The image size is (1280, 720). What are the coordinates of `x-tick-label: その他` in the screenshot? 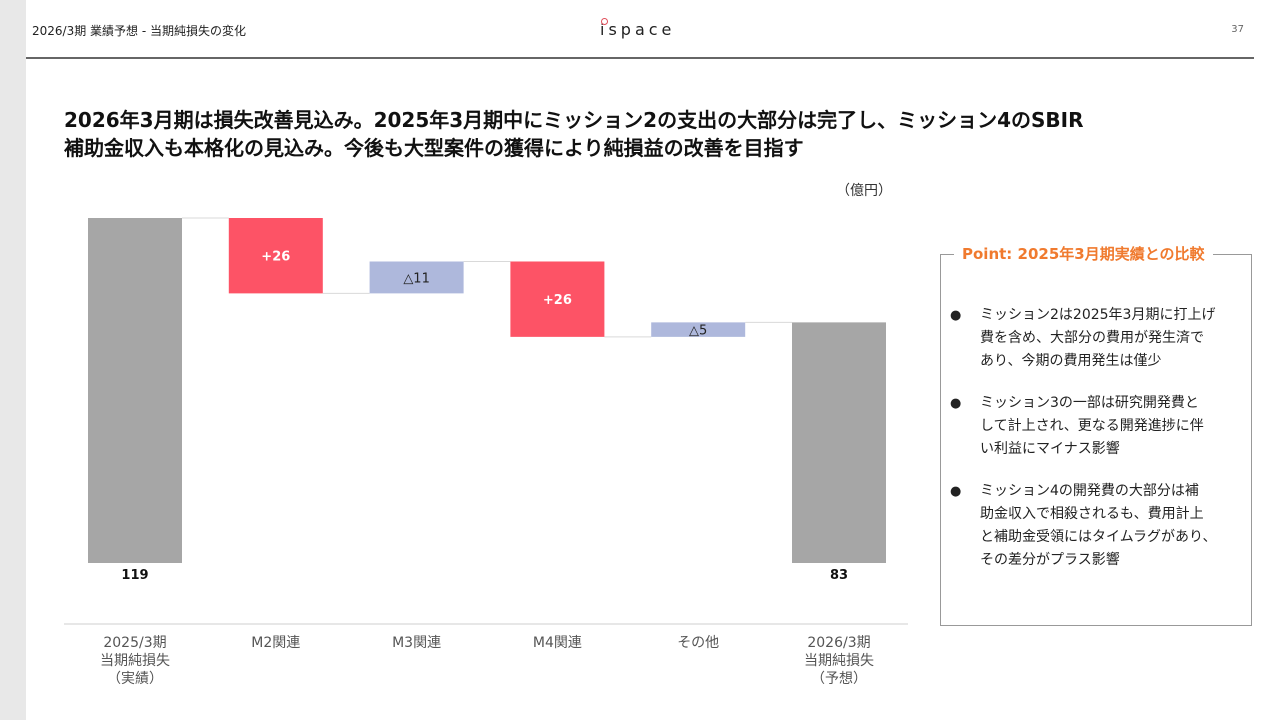 It's located at (698, 643).